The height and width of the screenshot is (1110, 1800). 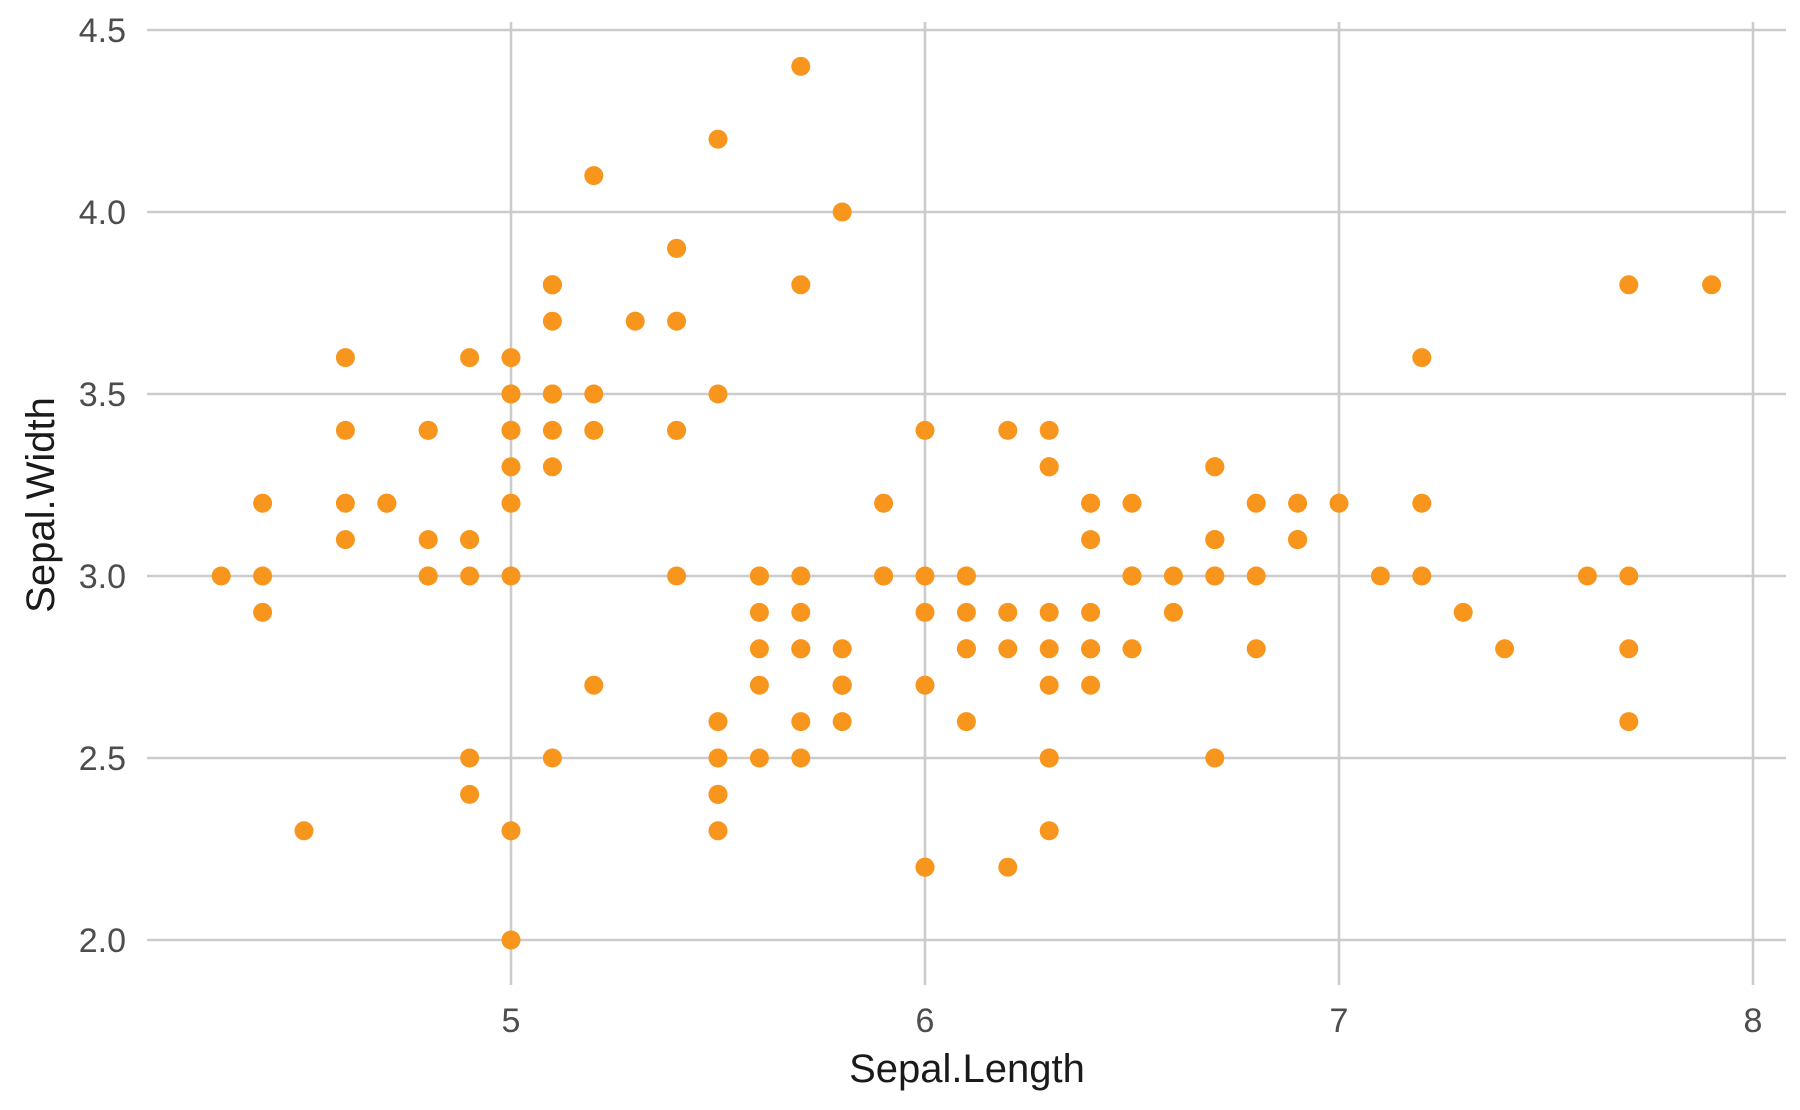 I want to click on x-axis-ticks: 5 6 7 8, so click(x=1132, y=1021).